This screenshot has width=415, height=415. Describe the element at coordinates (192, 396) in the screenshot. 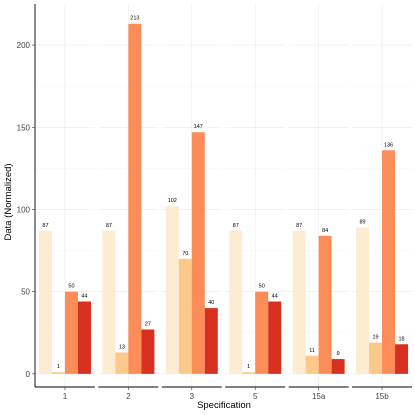

I see `x-tick-label: 3` at that location.